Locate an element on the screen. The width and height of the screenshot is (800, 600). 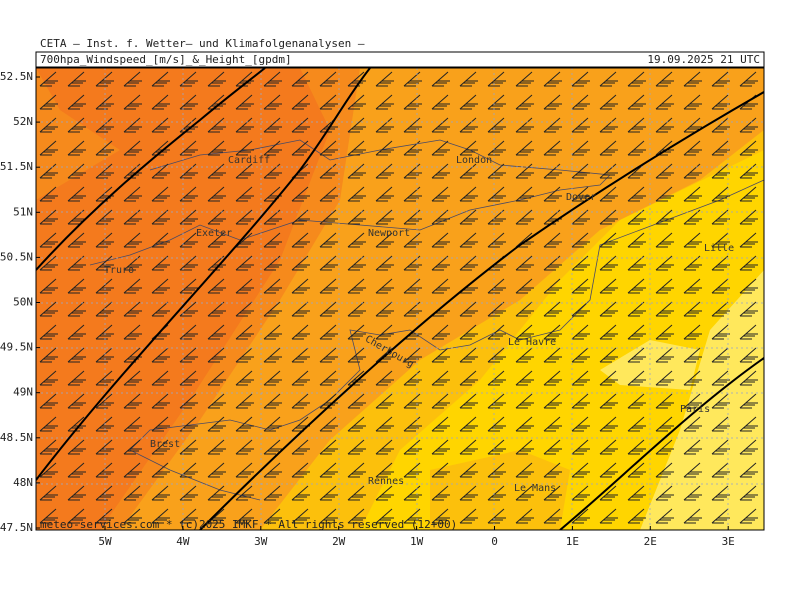
place-label: Brest is located at coordinates (165, 444).